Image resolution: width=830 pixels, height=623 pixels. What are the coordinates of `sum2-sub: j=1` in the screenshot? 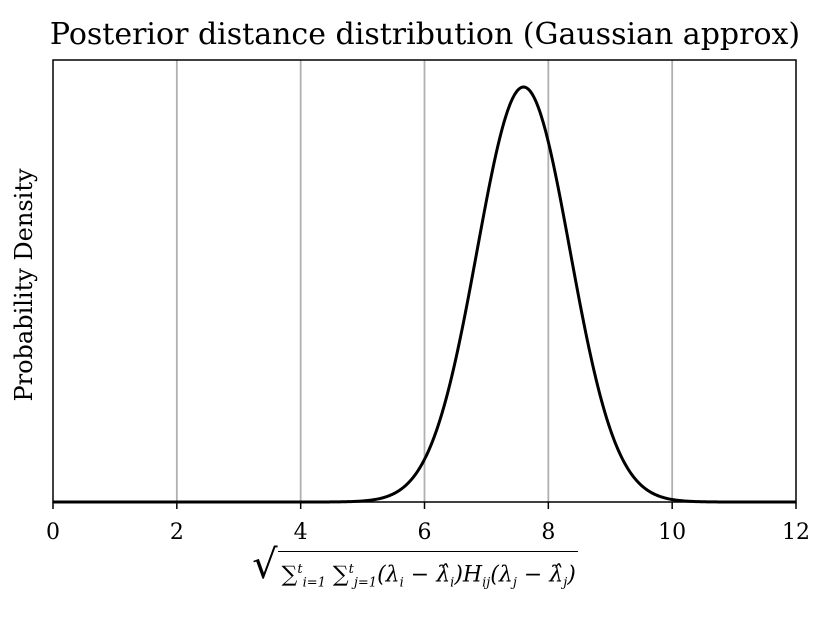 It's located at (365, 583).